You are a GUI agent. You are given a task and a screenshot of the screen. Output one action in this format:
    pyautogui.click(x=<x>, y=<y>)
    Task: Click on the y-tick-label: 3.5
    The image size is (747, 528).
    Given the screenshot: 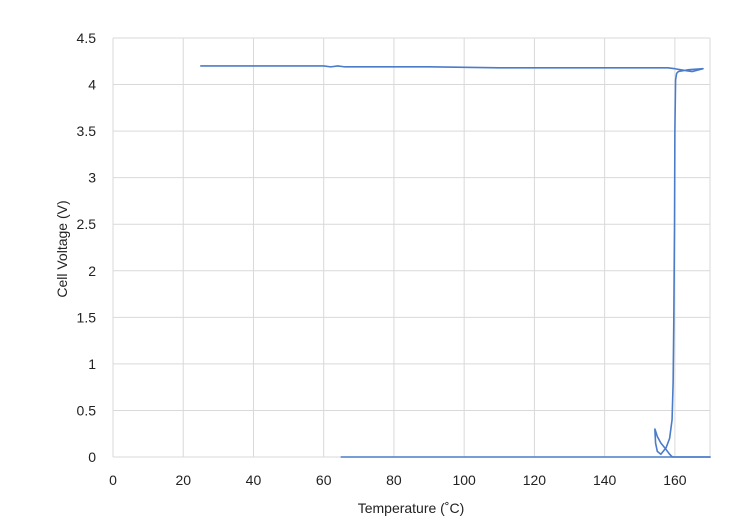 What is the action you would take?
    pyautogui.click(x=87, y=131)
    